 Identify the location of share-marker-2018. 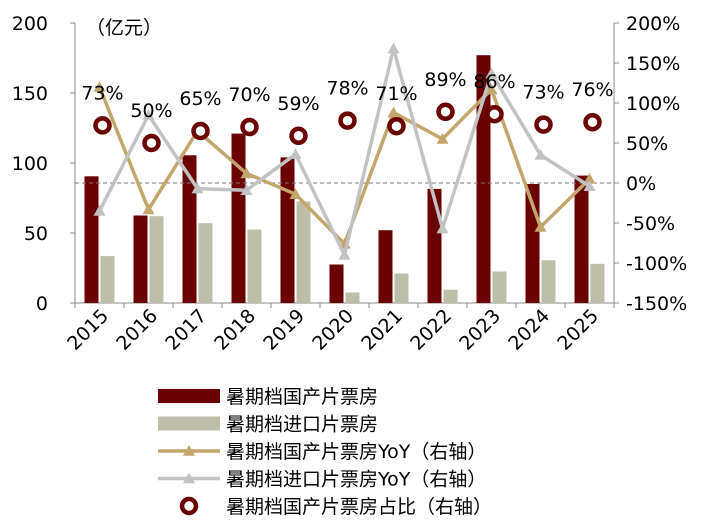
(249, 127).